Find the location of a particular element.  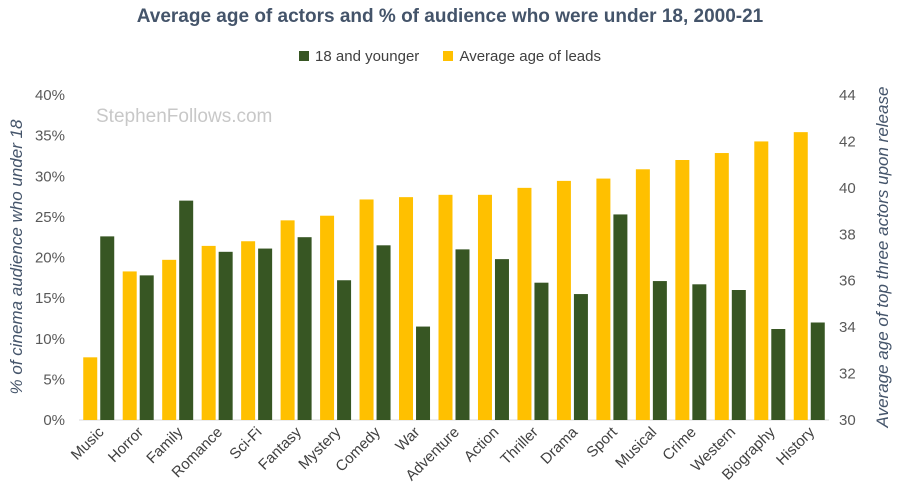

legend-swatch-average-age is located at coordinates (448, 56).